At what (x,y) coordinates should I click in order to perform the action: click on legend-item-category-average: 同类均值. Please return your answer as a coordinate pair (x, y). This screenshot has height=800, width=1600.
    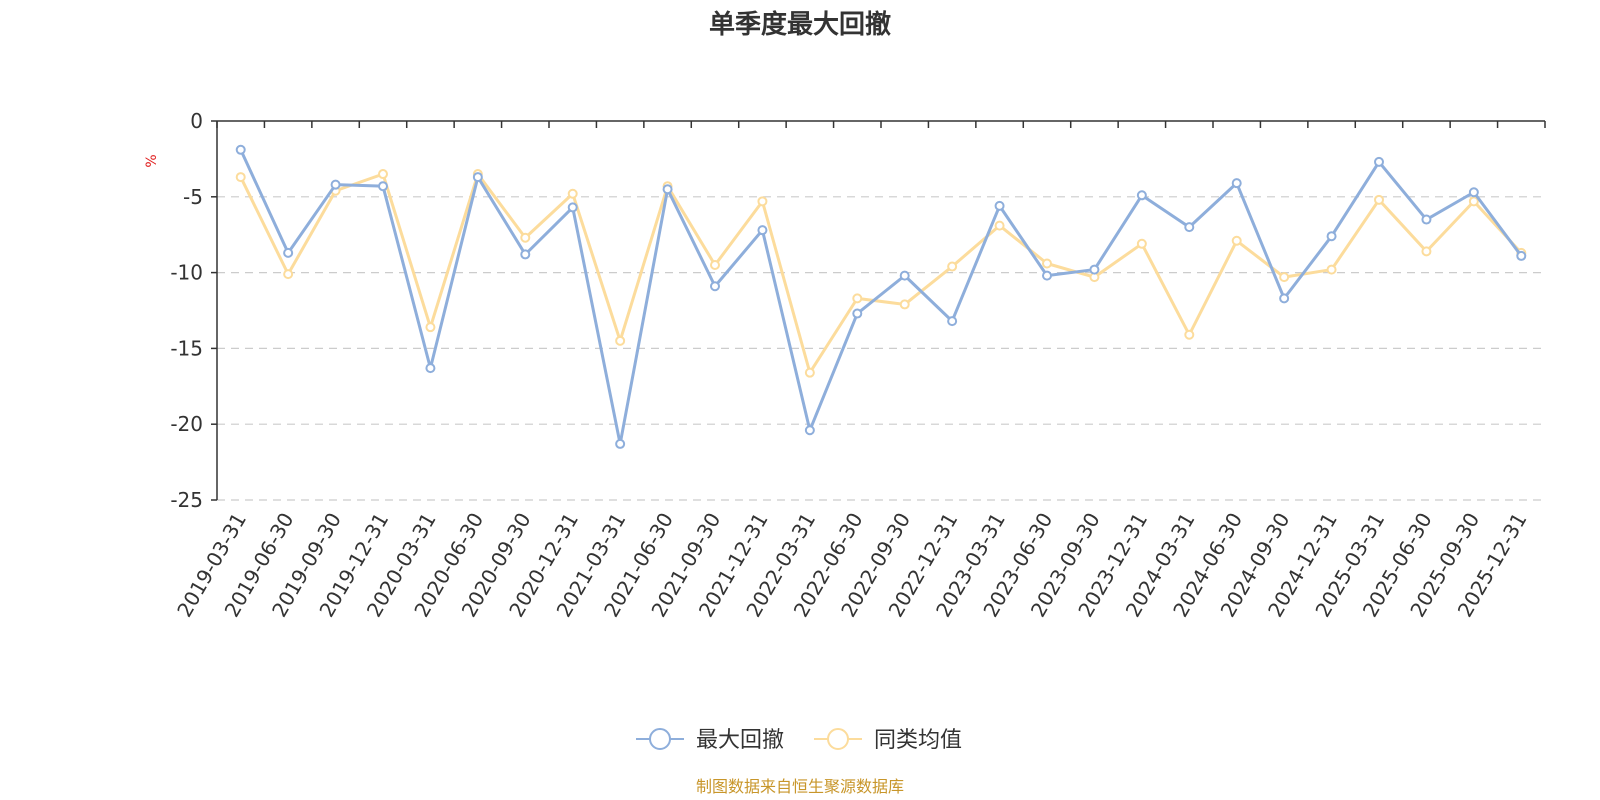
    Looking at the image, I should click on (888, 740).